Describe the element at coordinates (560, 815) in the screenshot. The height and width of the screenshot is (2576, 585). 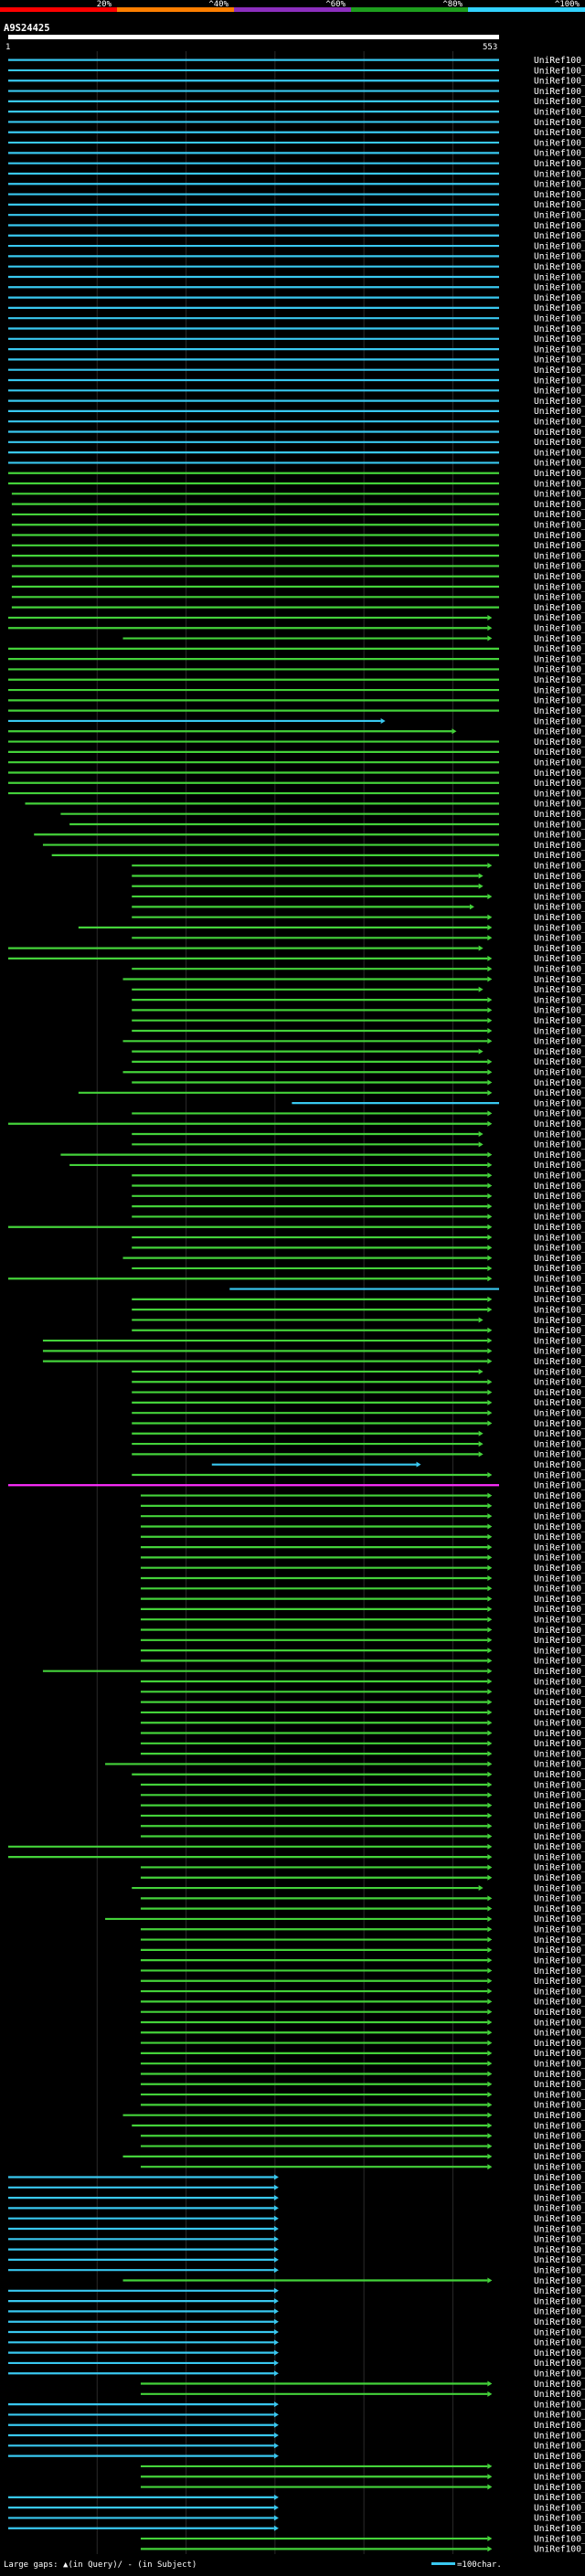
I see `hit-label: UniRef100_B3RLU5` at that location.